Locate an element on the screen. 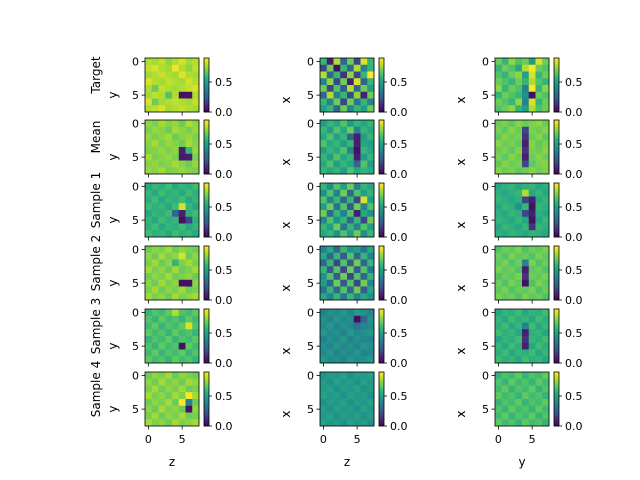 This screenshot has height=480, width=640. colorbar-frame is located at coordinates (381, 210).